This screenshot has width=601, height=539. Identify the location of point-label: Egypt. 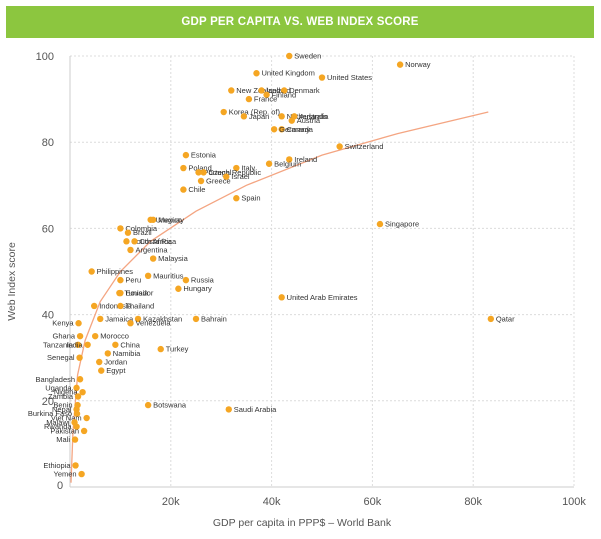
(116, 370).